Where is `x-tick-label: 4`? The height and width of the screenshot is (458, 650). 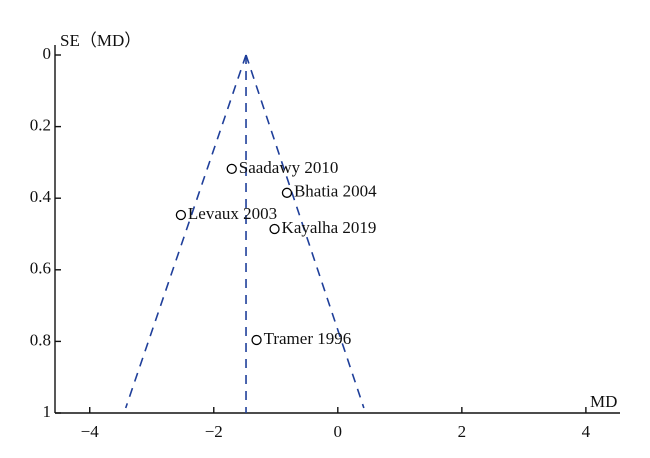 x-tick-label: 4 is located at coordinates (586, 431).